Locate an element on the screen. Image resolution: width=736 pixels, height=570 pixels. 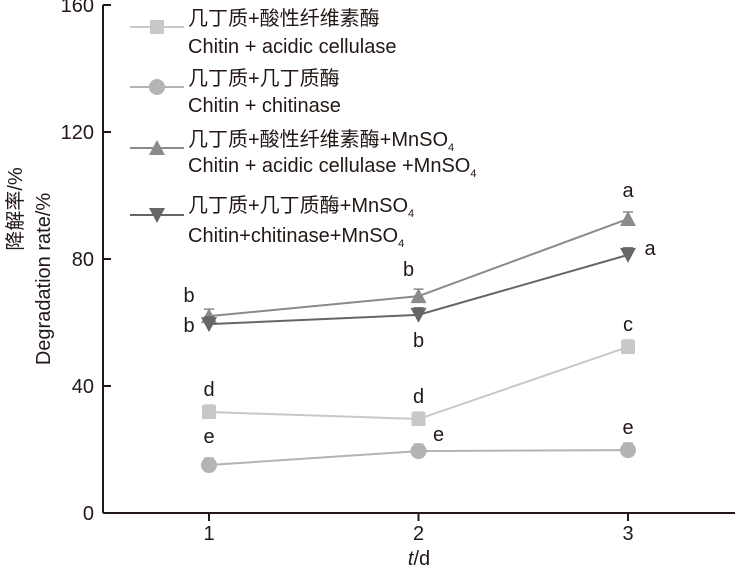
y-tick-label: 120 is located at coordinates (77, 133).